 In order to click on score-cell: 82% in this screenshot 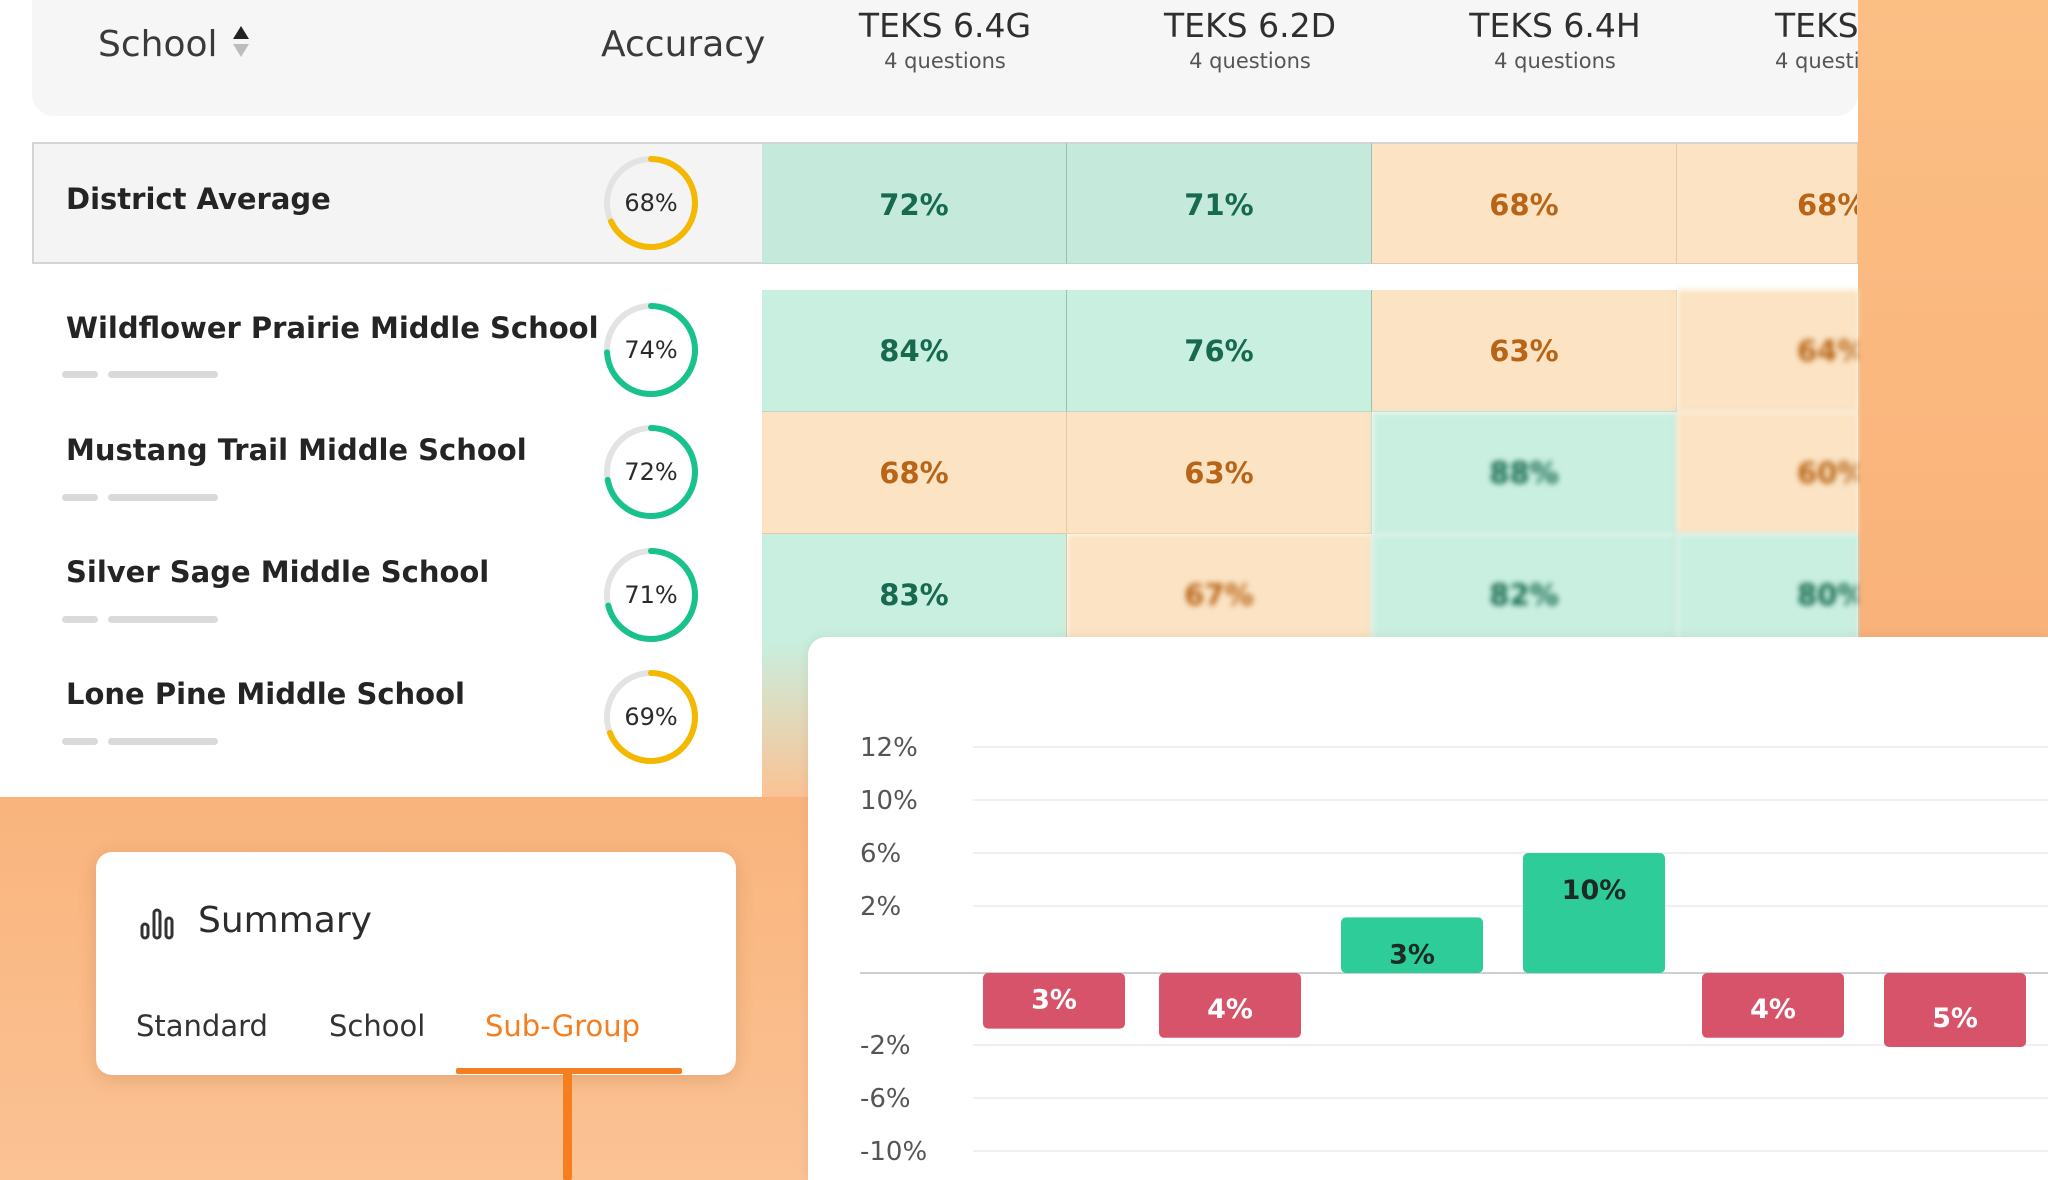, I will do `click(1524, 595)`.